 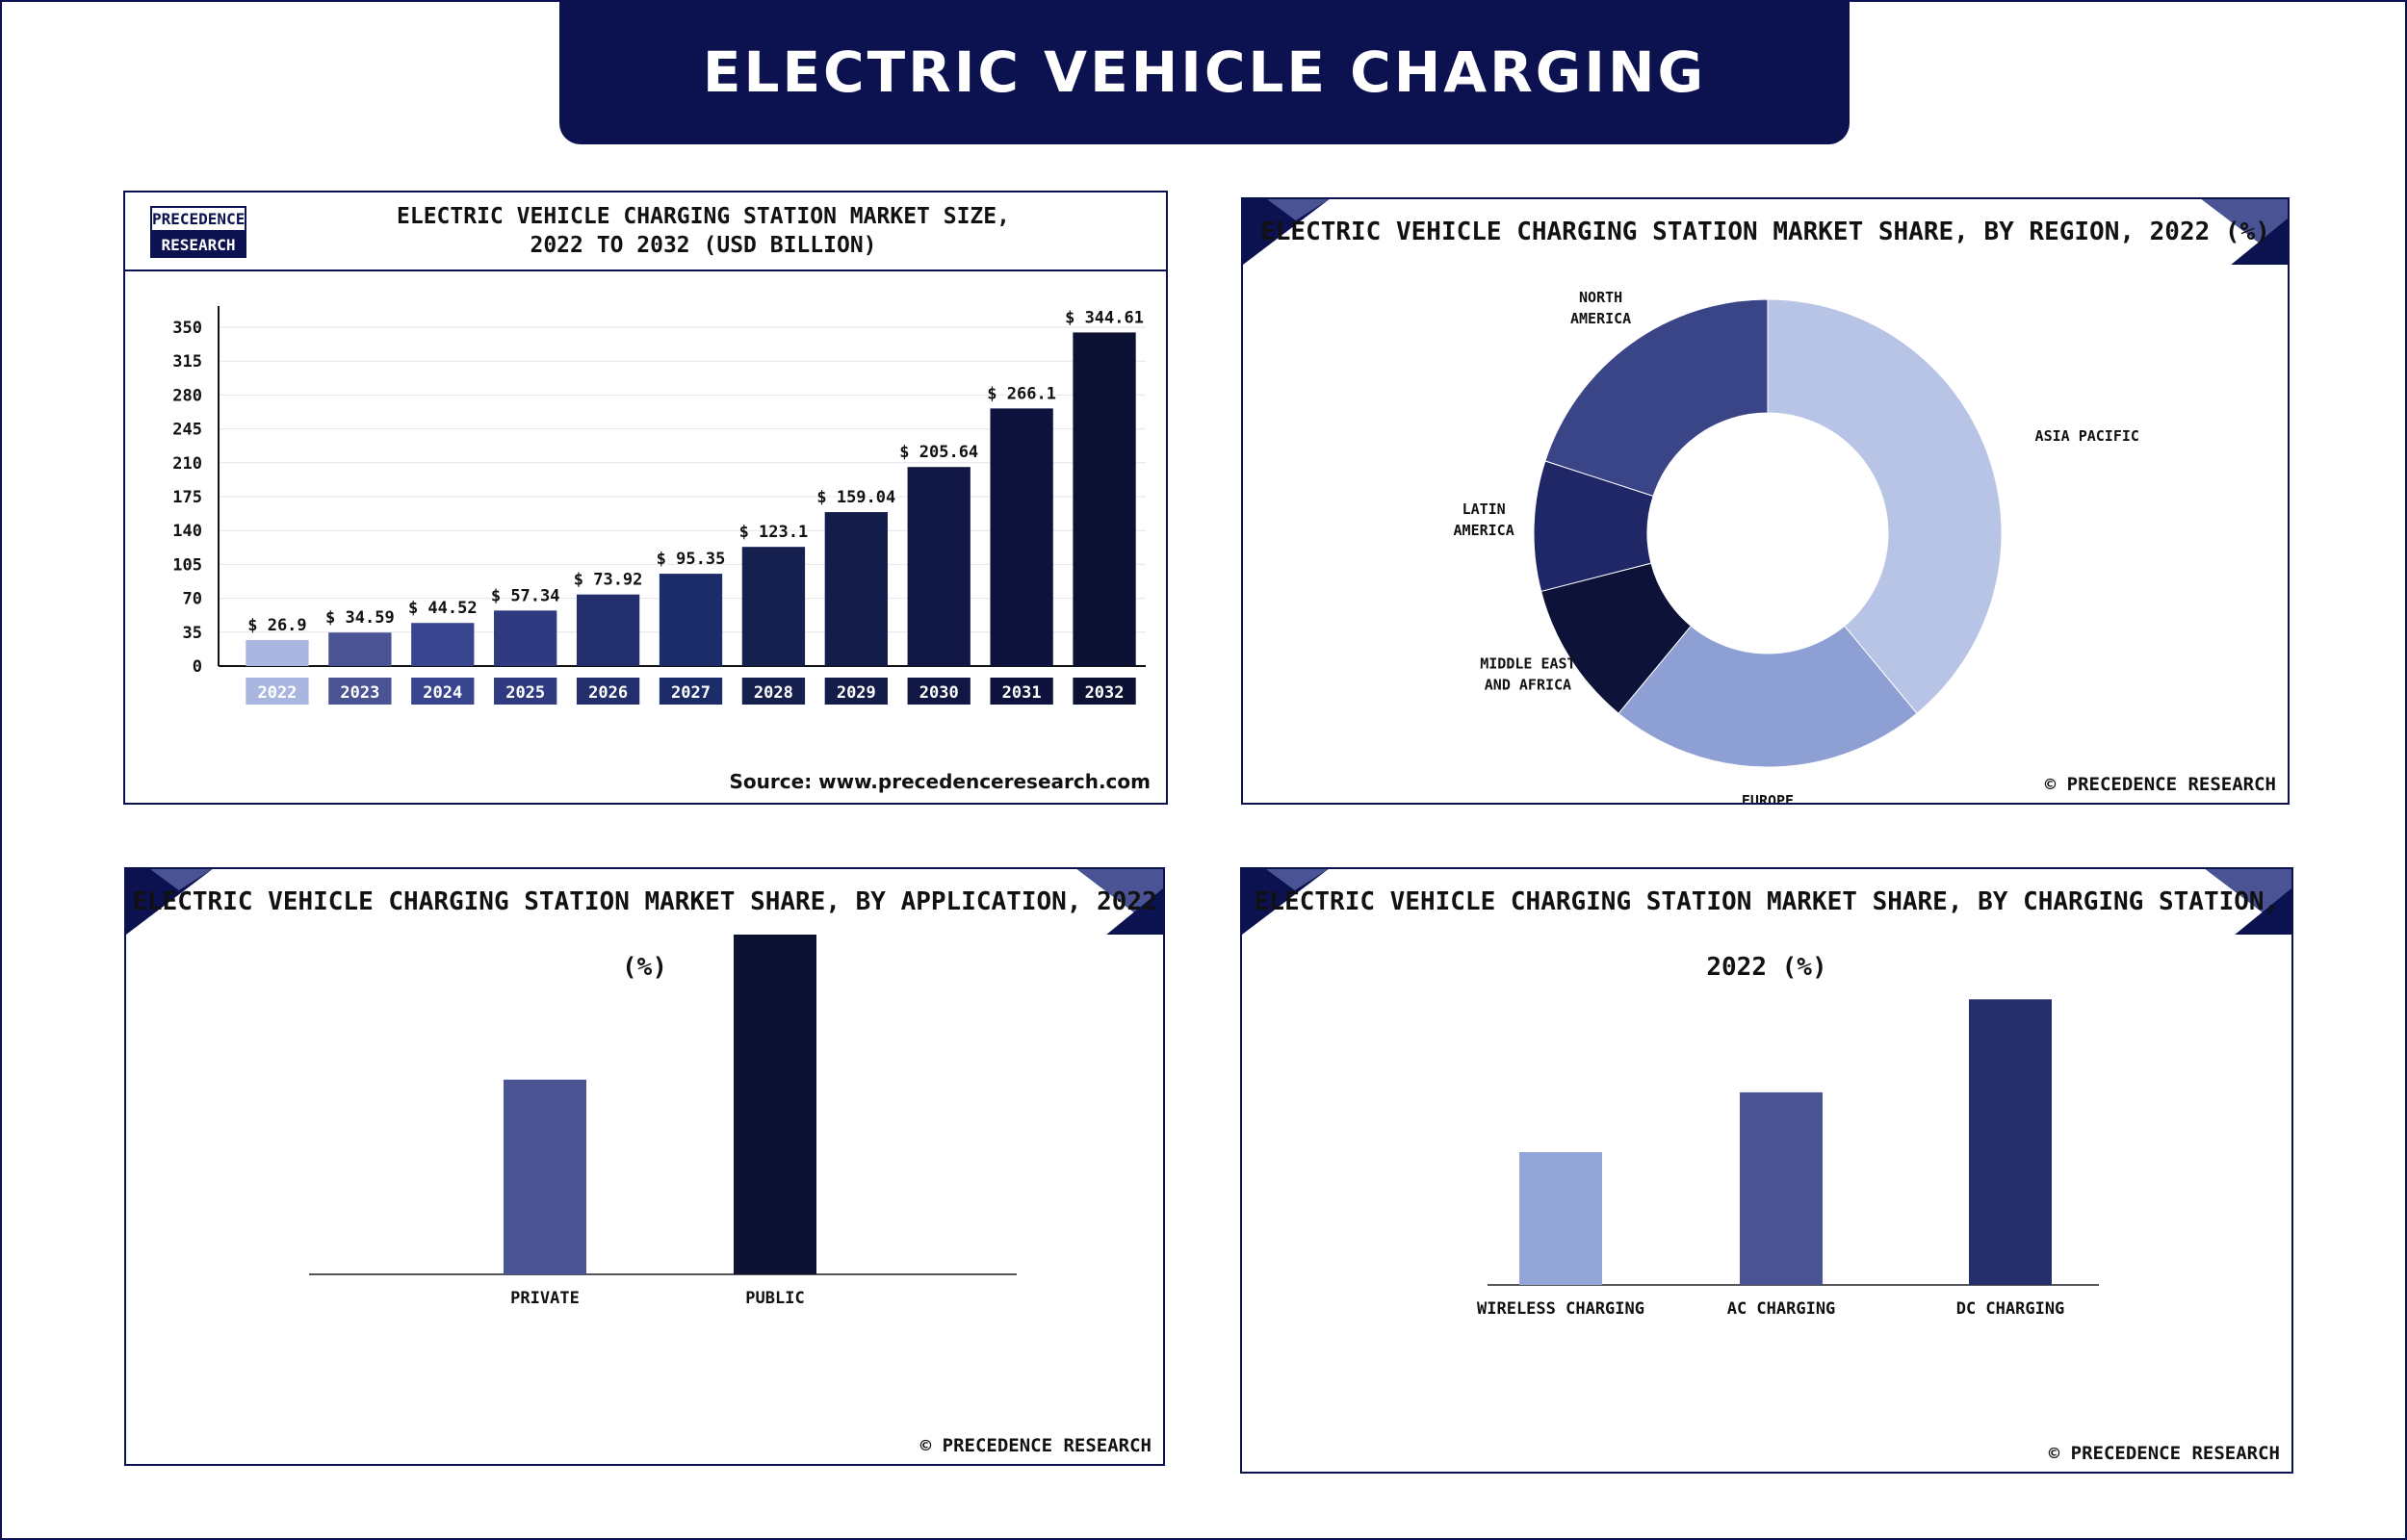 I want to click on y-tick-label: 280, so click(x=187, y=395).